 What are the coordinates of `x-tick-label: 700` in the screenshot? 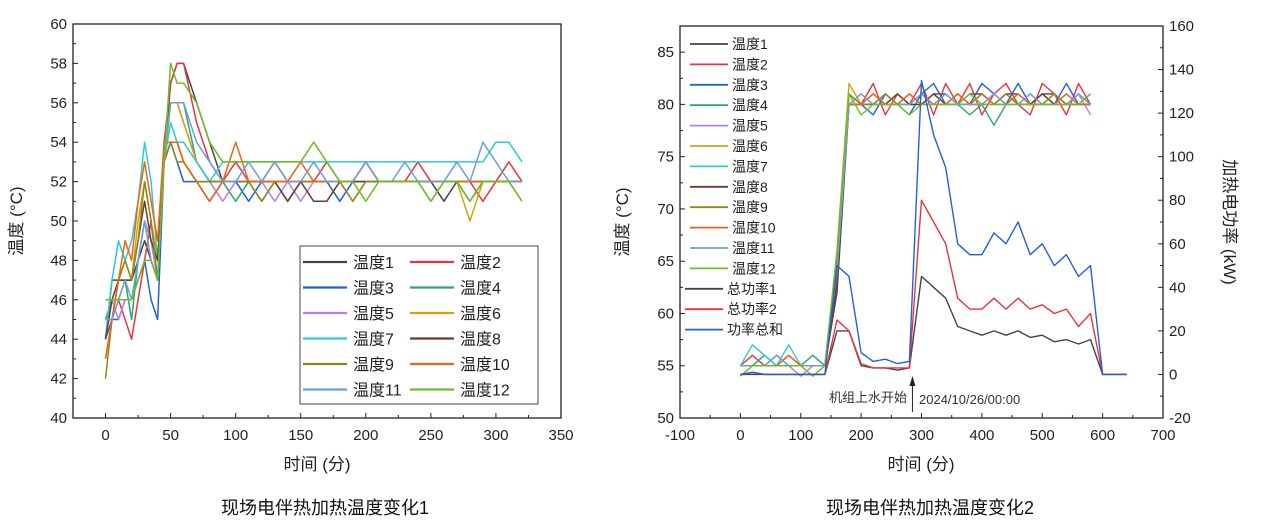 It's located at (1162, 435).